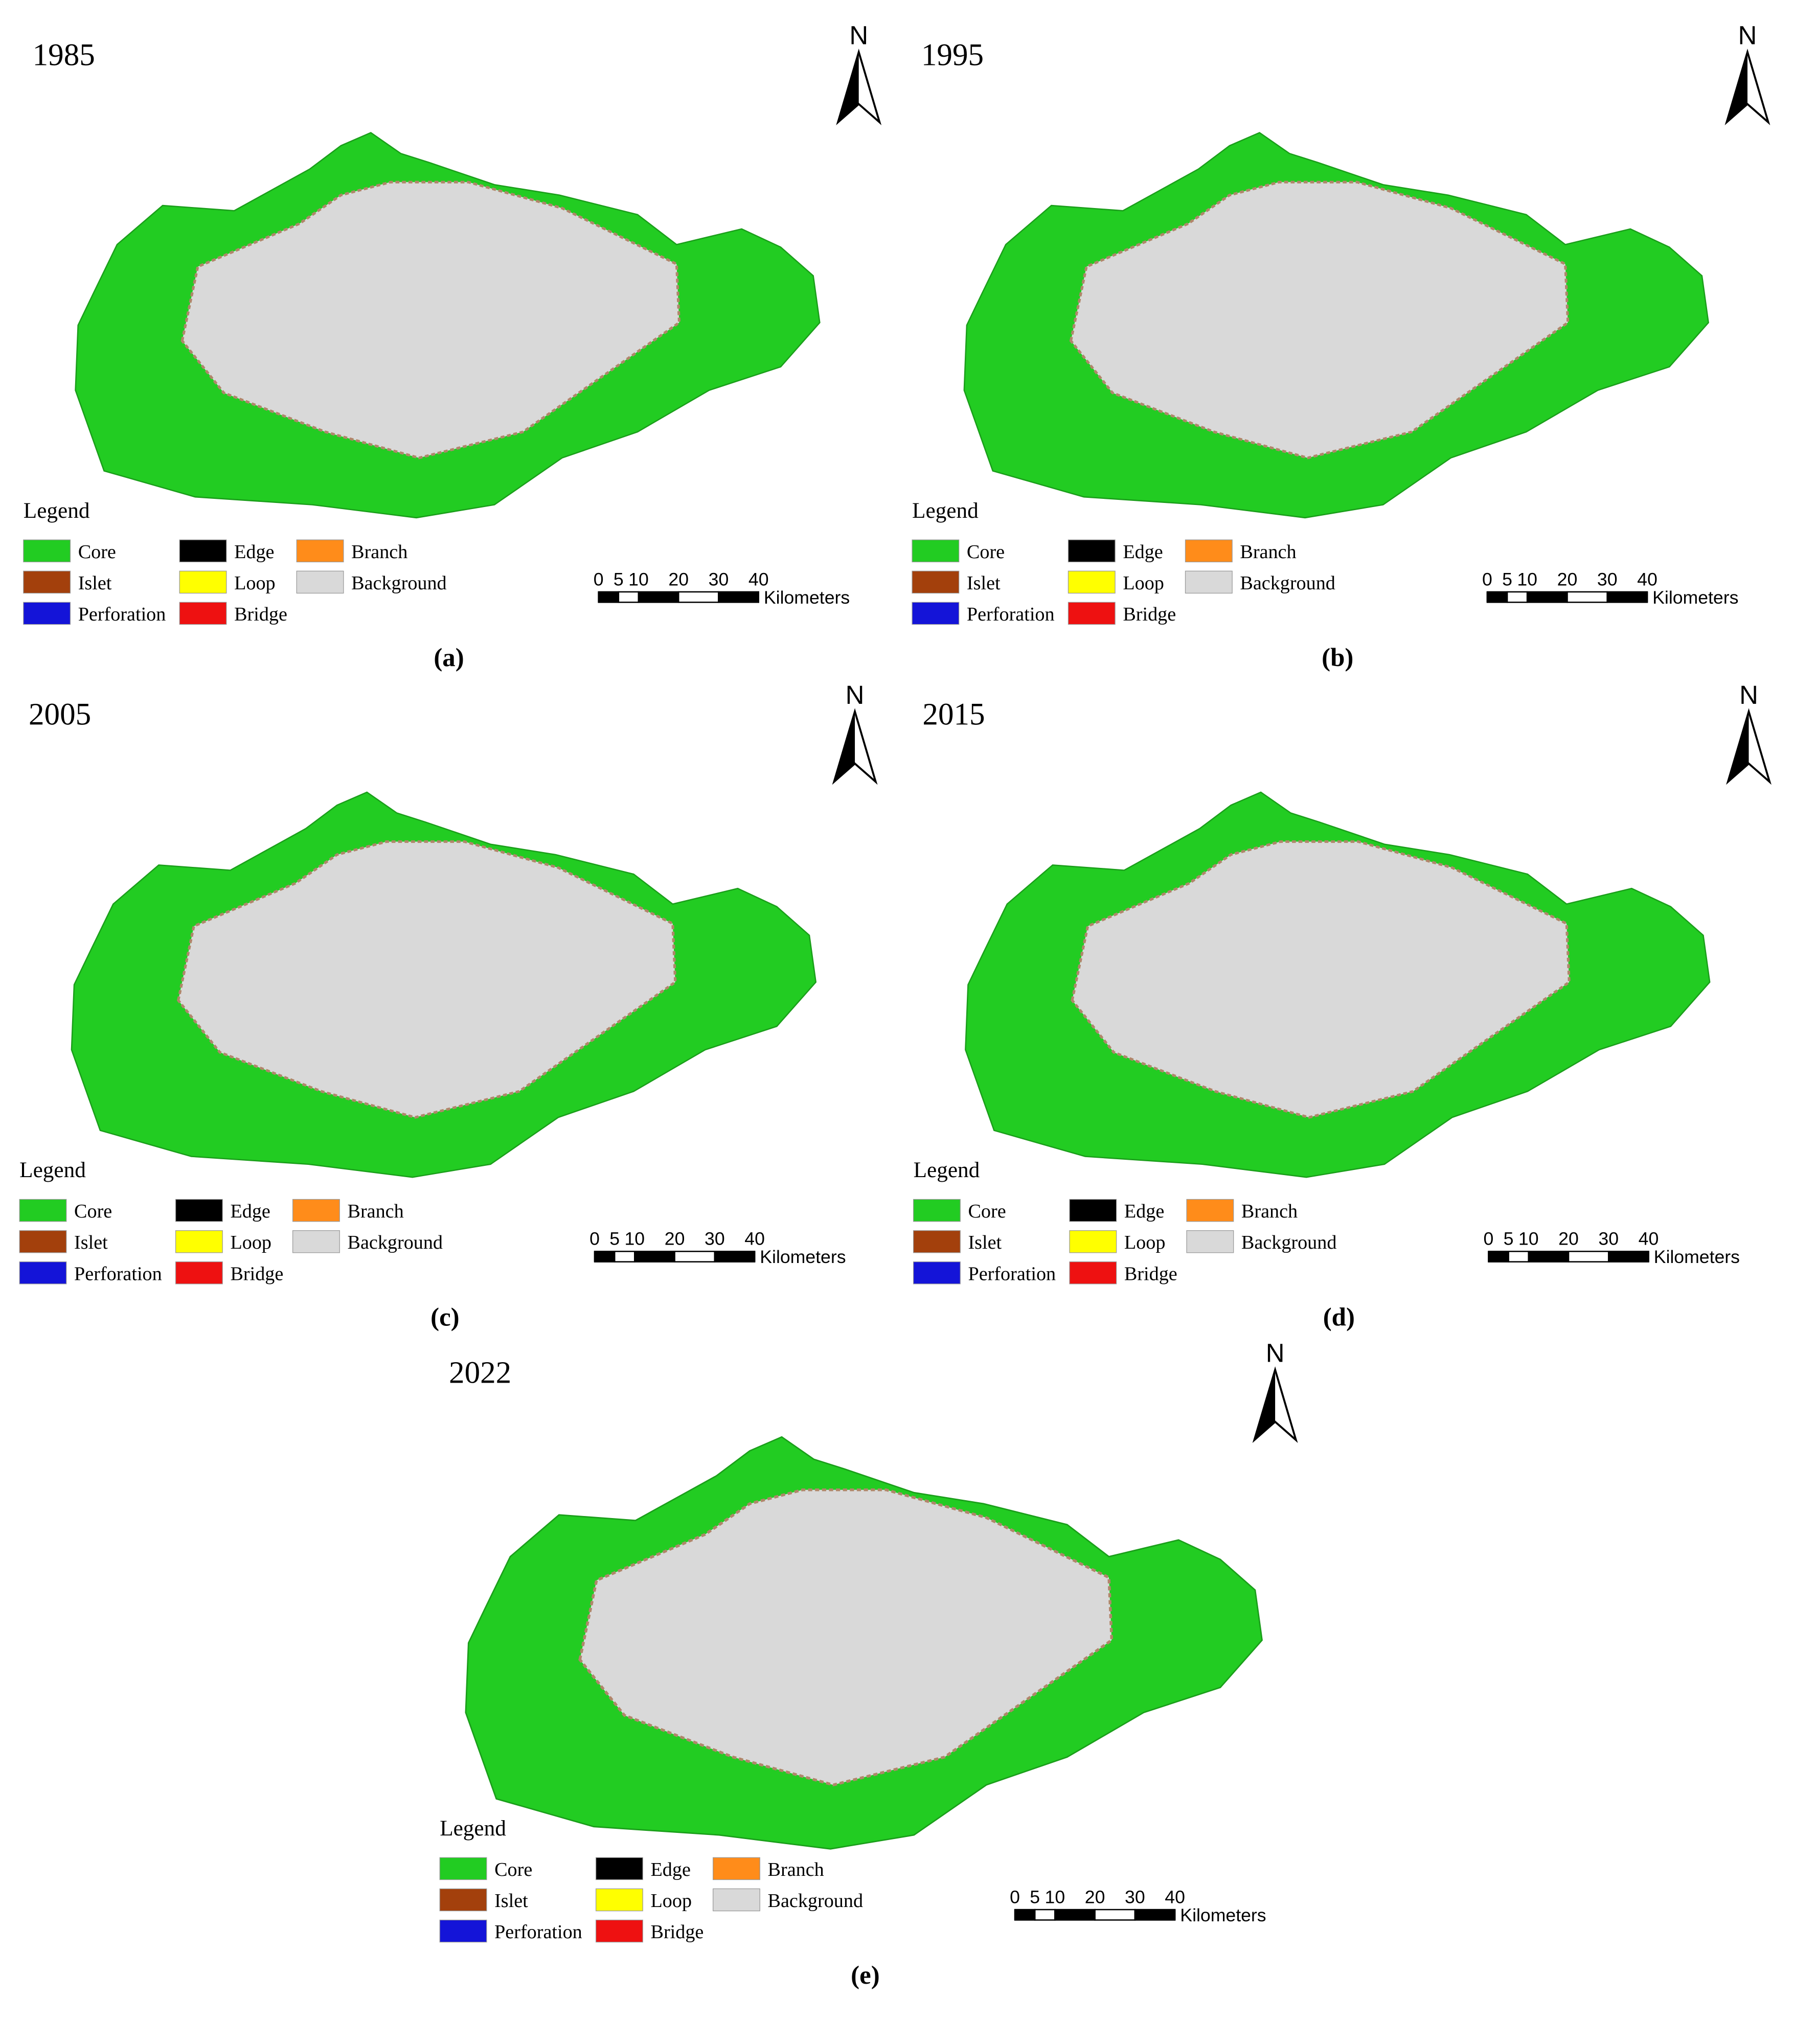  What do you see at coordinates (953, 715) in the screenshot?
I see `panel-year: 2015` at bounding box center [953, 715].